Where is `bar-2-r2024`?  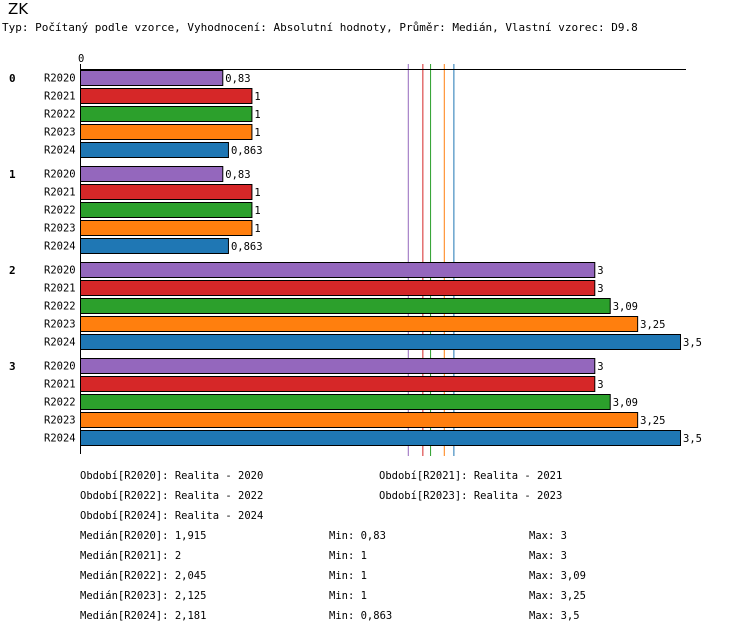
bar-2-r2024 is located at coordinates (380, 342).